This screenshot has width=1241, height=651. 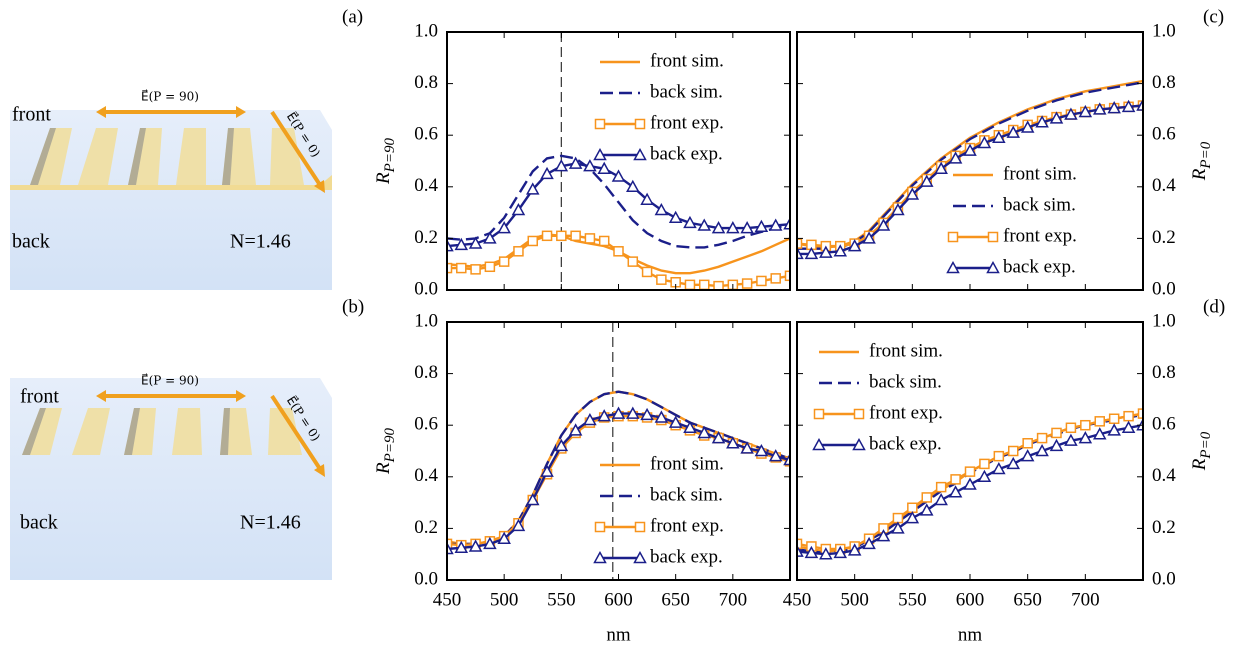 I want to click on diagram-label: back, so click(x=31, y=242).